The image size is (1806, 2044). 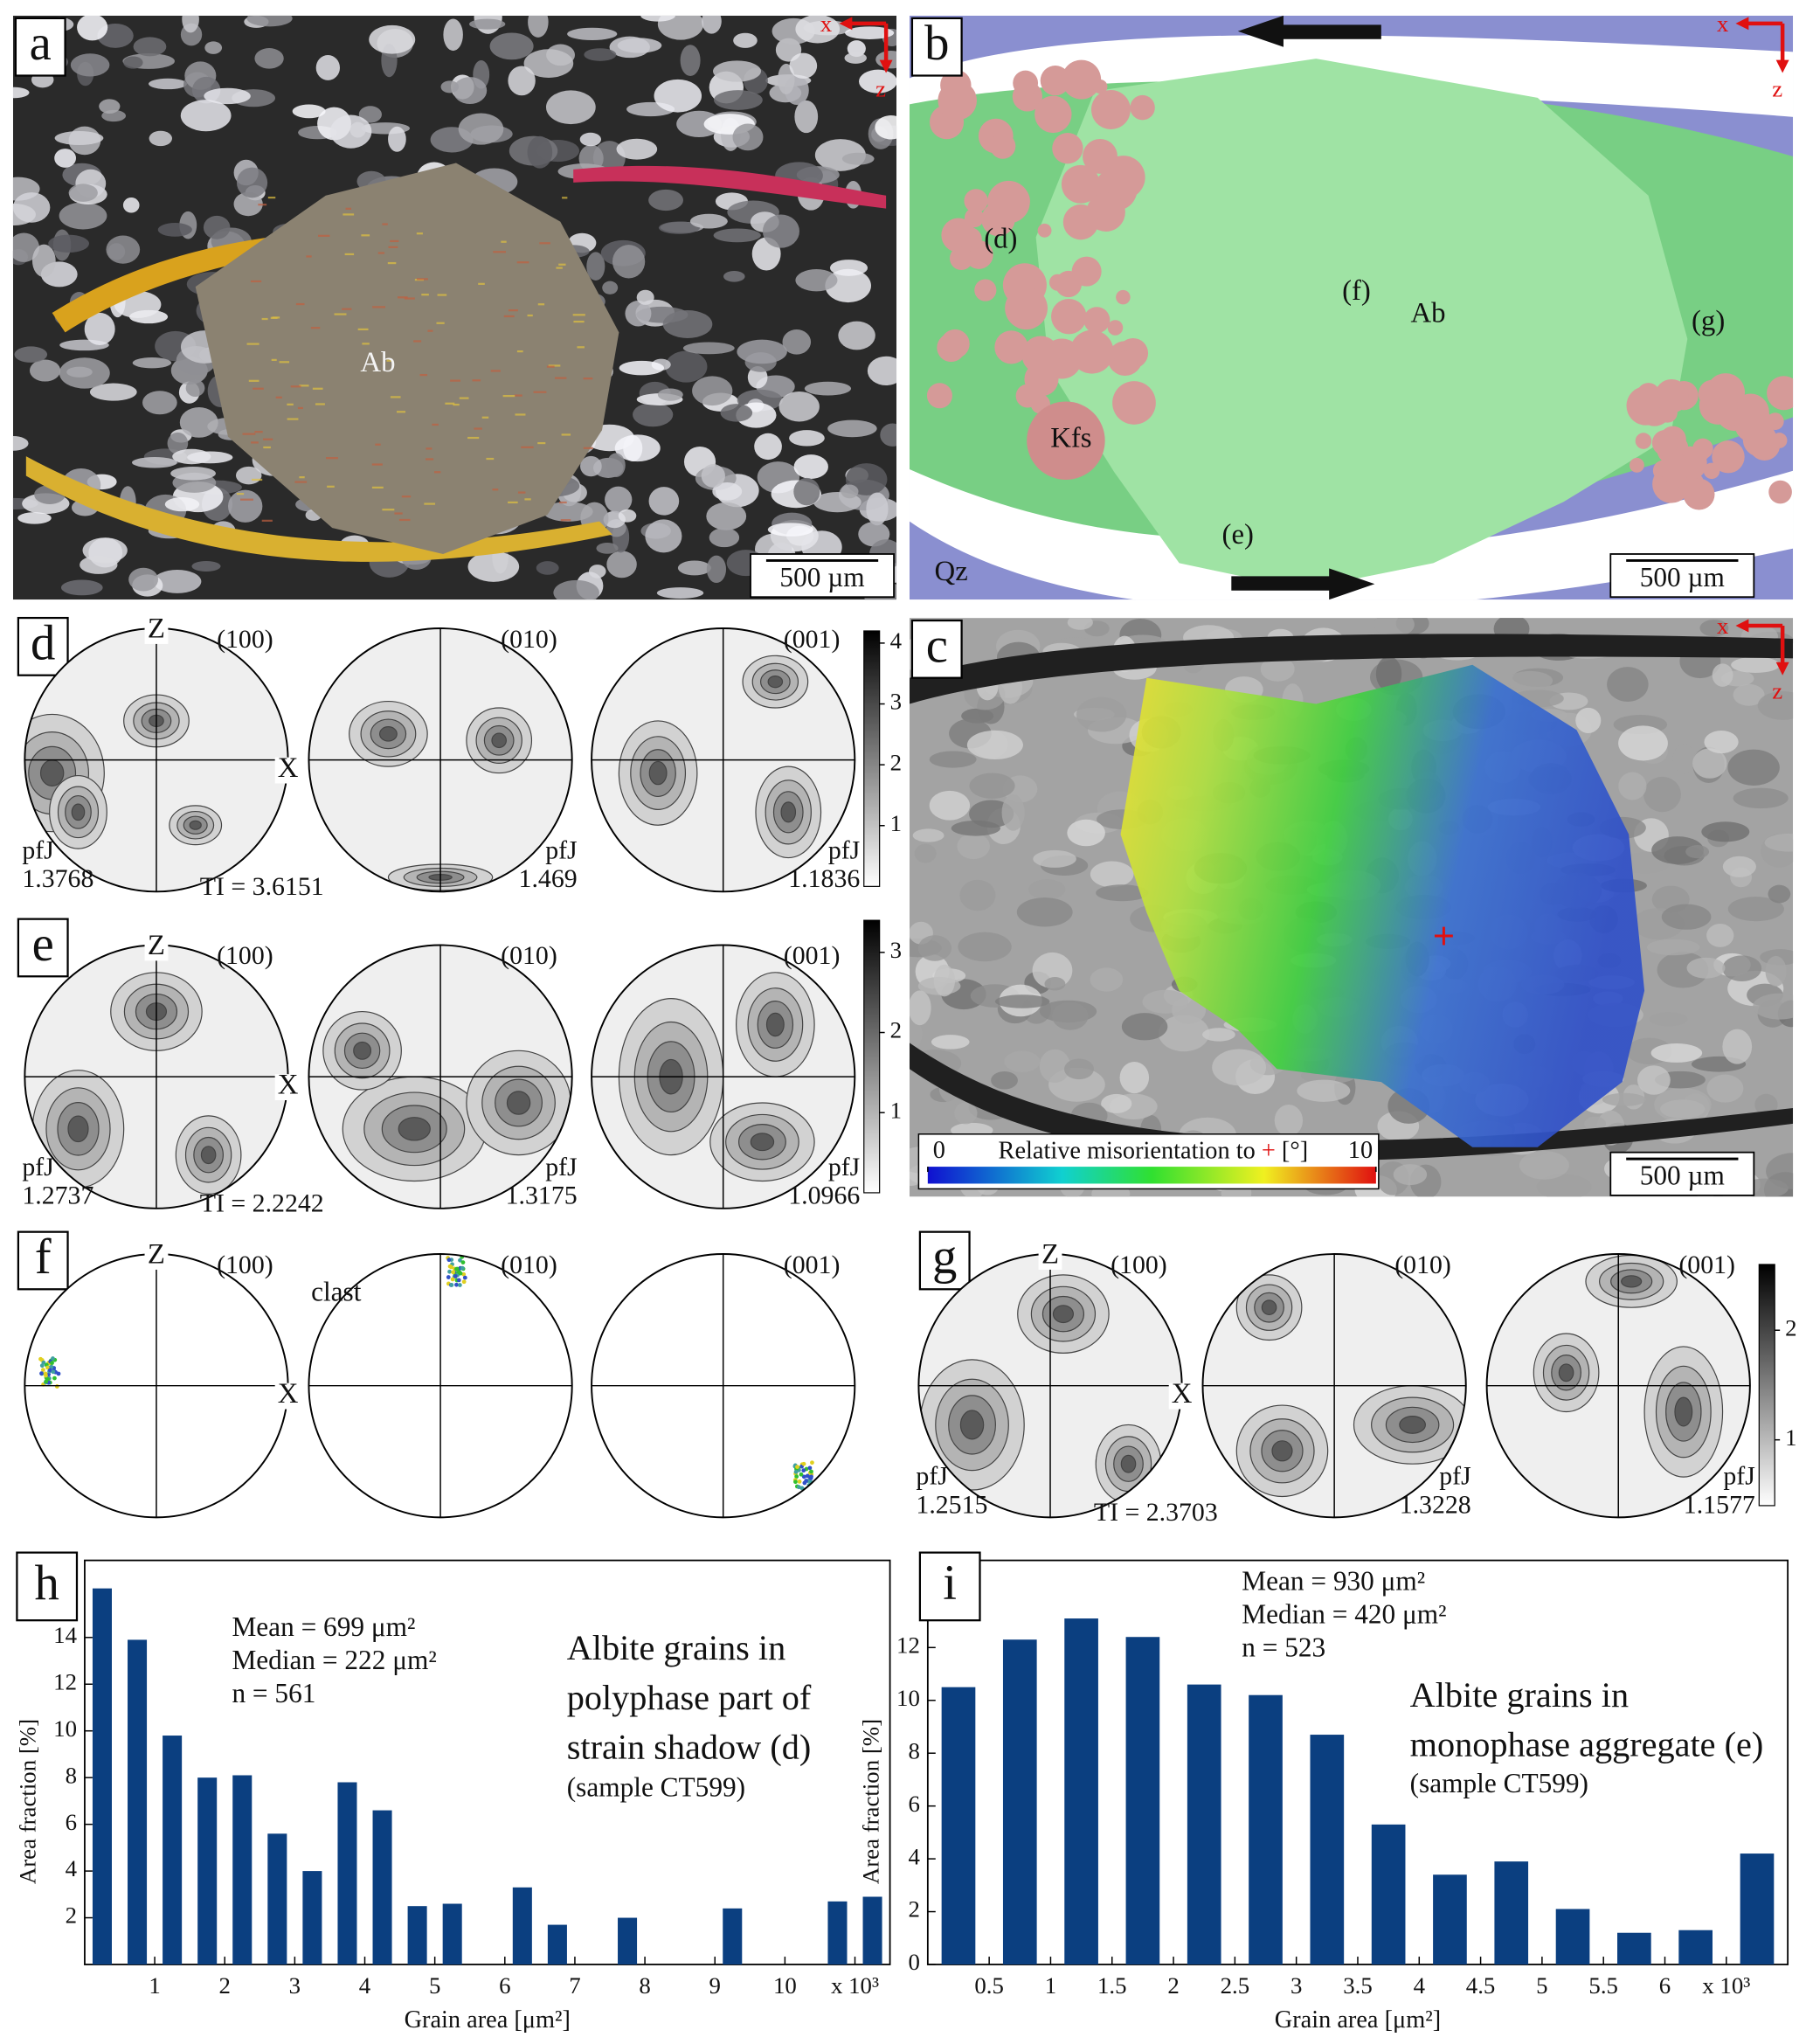 What do you see at coordinates (896, 1110) in the screenshot?
I see `colorbar-tick-label: 1` at bounding box center [896, 1110].